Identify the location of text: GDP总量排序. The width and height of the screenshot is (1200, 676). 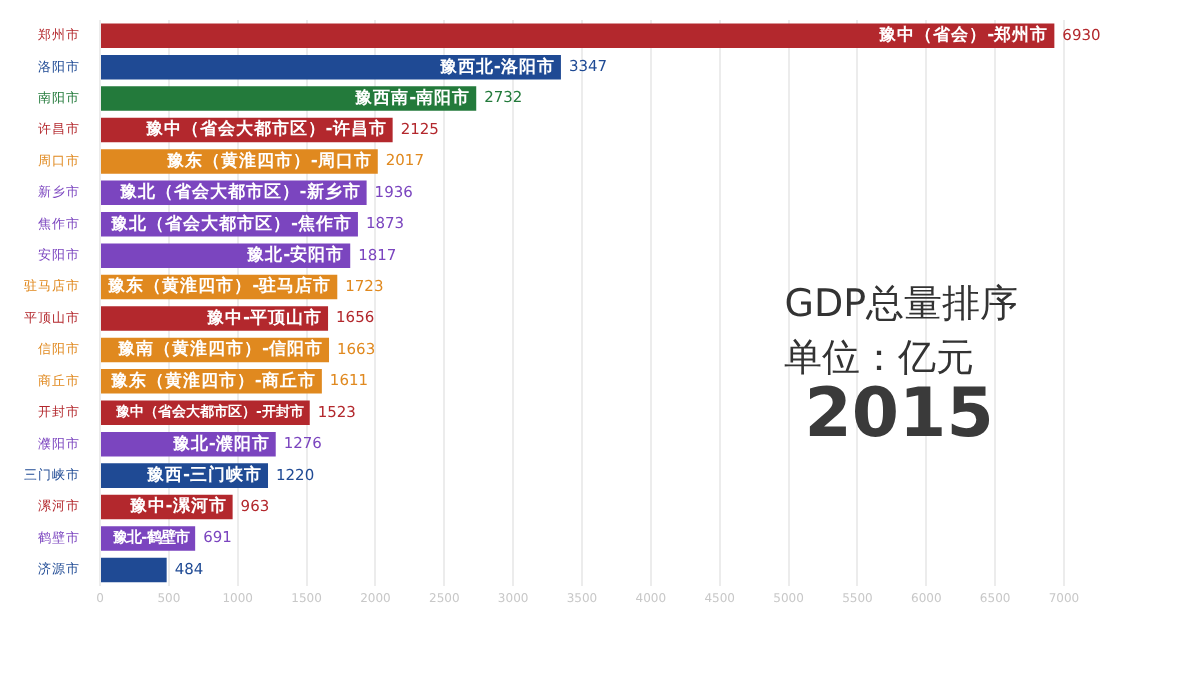
(901, 304).